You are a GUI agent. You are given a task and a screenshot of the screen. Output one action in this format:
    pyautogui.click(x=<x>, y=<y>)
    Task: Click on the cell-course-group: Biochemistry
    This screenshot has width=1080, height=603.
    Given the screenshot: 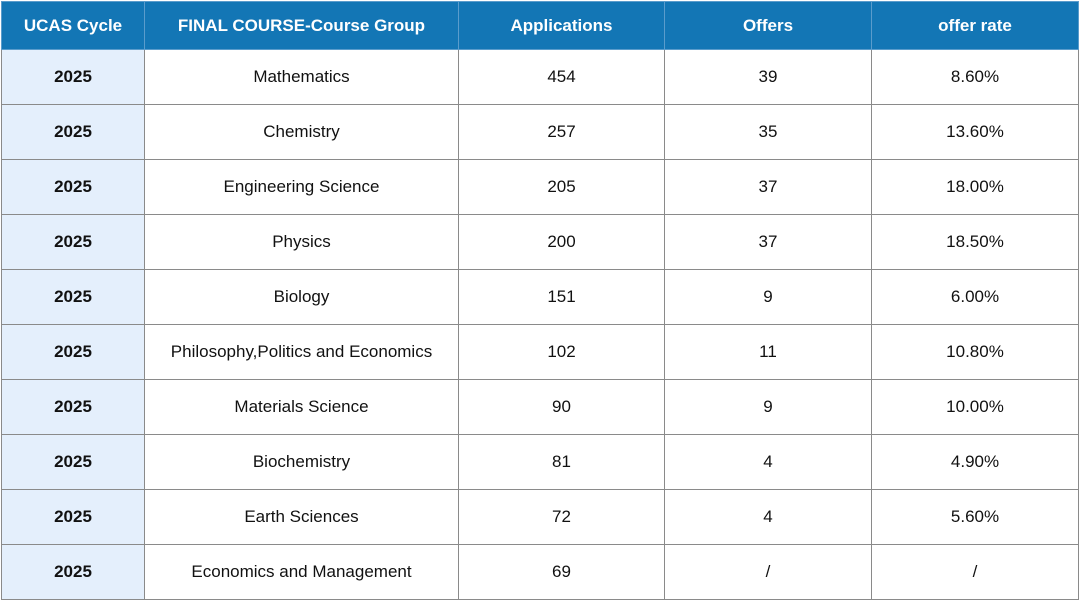 What is the action you would take?
    pyautogui.click(x=301, y=462)
    